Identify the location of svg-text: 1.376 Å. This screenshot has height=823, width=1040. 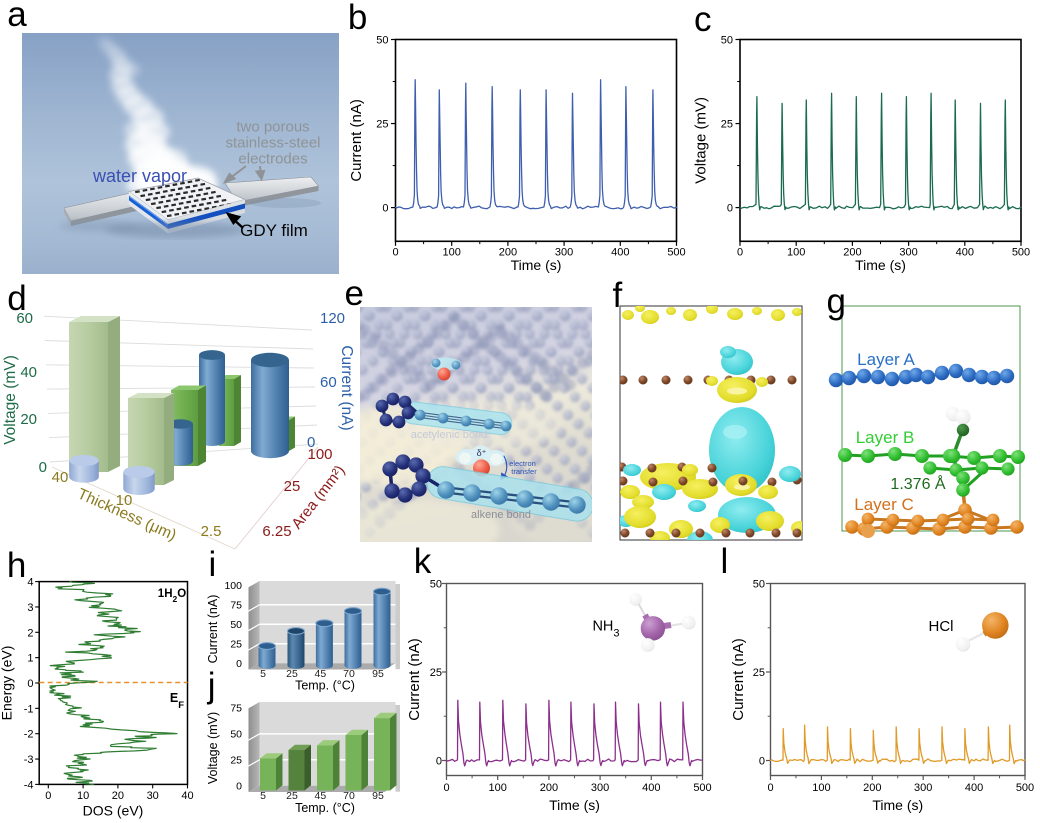
(917, 483).